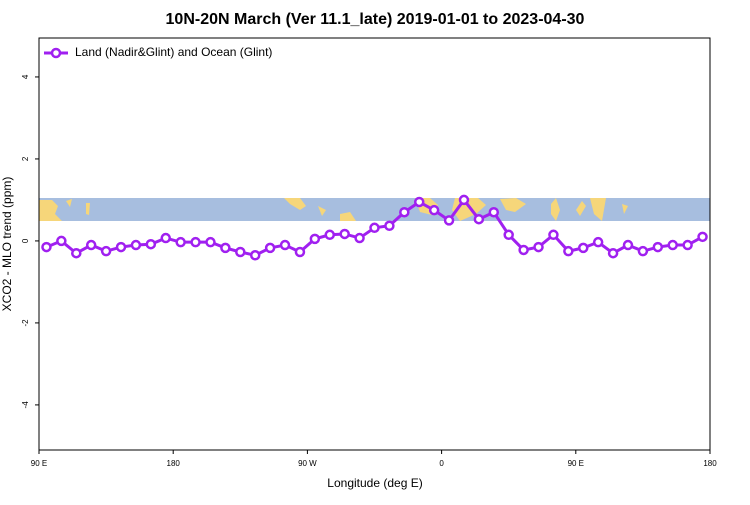 The width and height of the screenshot is (750, 505). Describe the element at coordinates (25, 405) in the screenshot. I see `y-tick-label: -4` at that location.